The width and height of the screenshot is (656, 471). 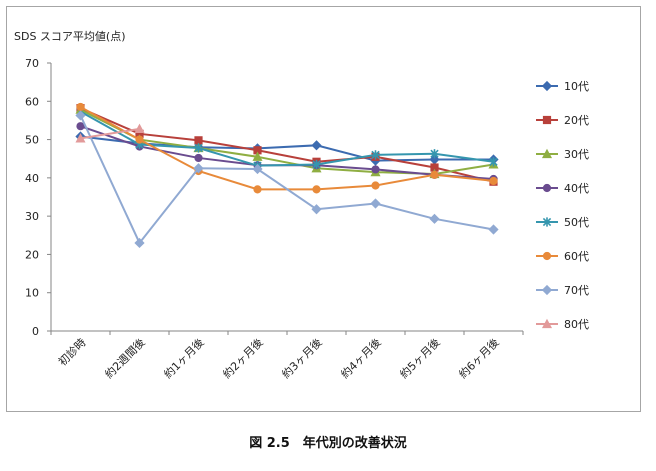 What do you see at coordinates (32, 216) in the screenshot?
I see `y-tick-label: 30` at bounding box center [32, 216].